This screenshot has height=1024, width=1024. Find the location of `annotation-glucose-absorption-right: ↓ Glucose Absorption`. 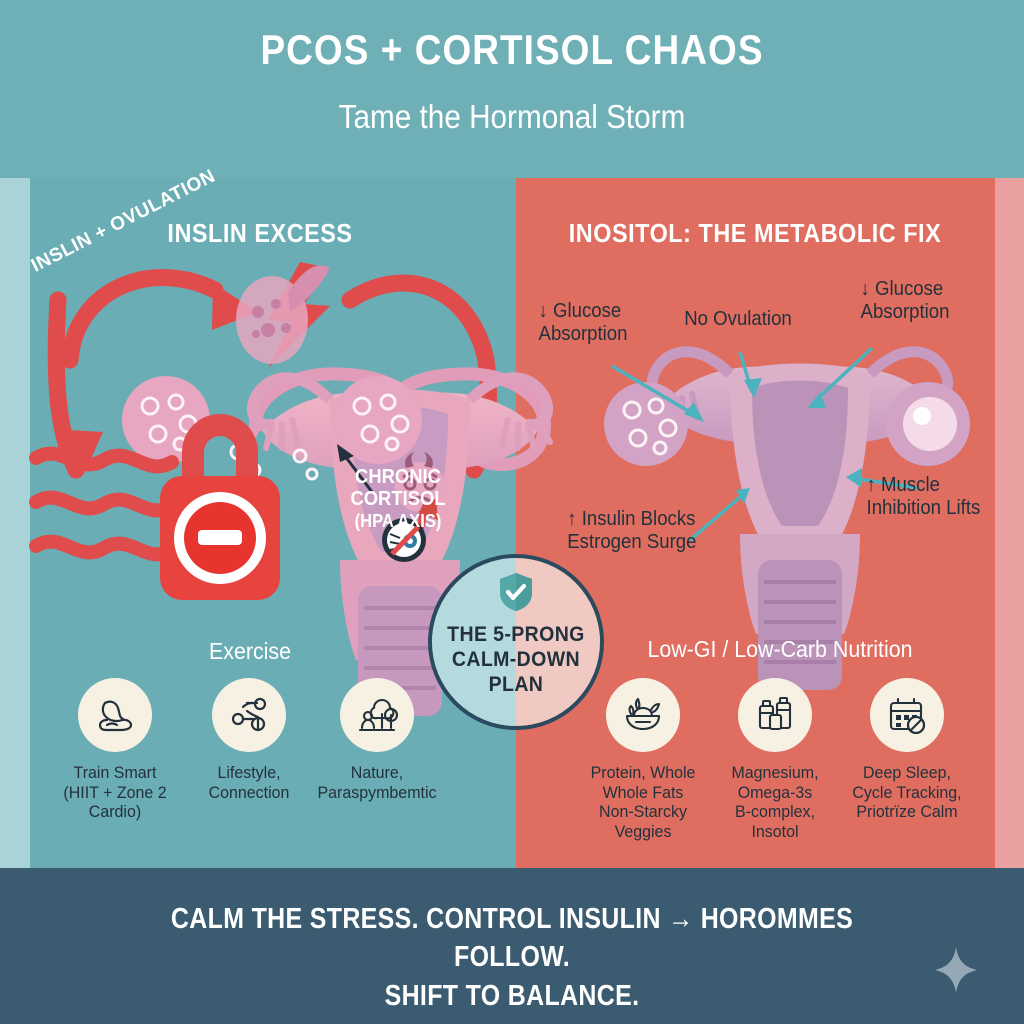

annotation-glucose-absorption-right: ↓ Glucose Absorption is located at coordinates (905, 300).